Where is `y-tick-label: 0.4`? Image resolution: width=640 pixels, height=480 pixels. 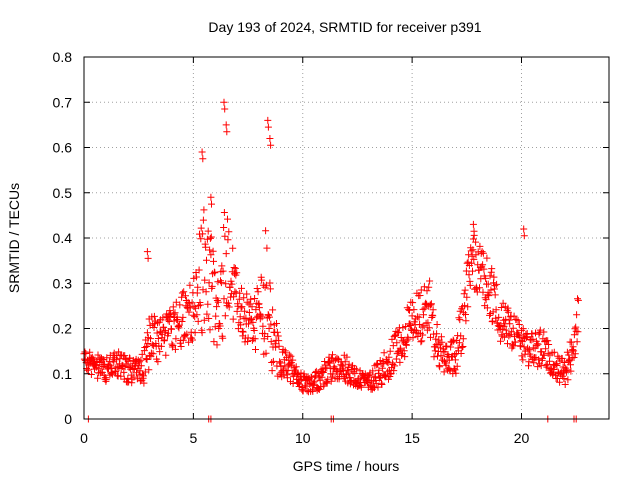 y-tick-label: 0.4 is located at coordinates (63, 238).